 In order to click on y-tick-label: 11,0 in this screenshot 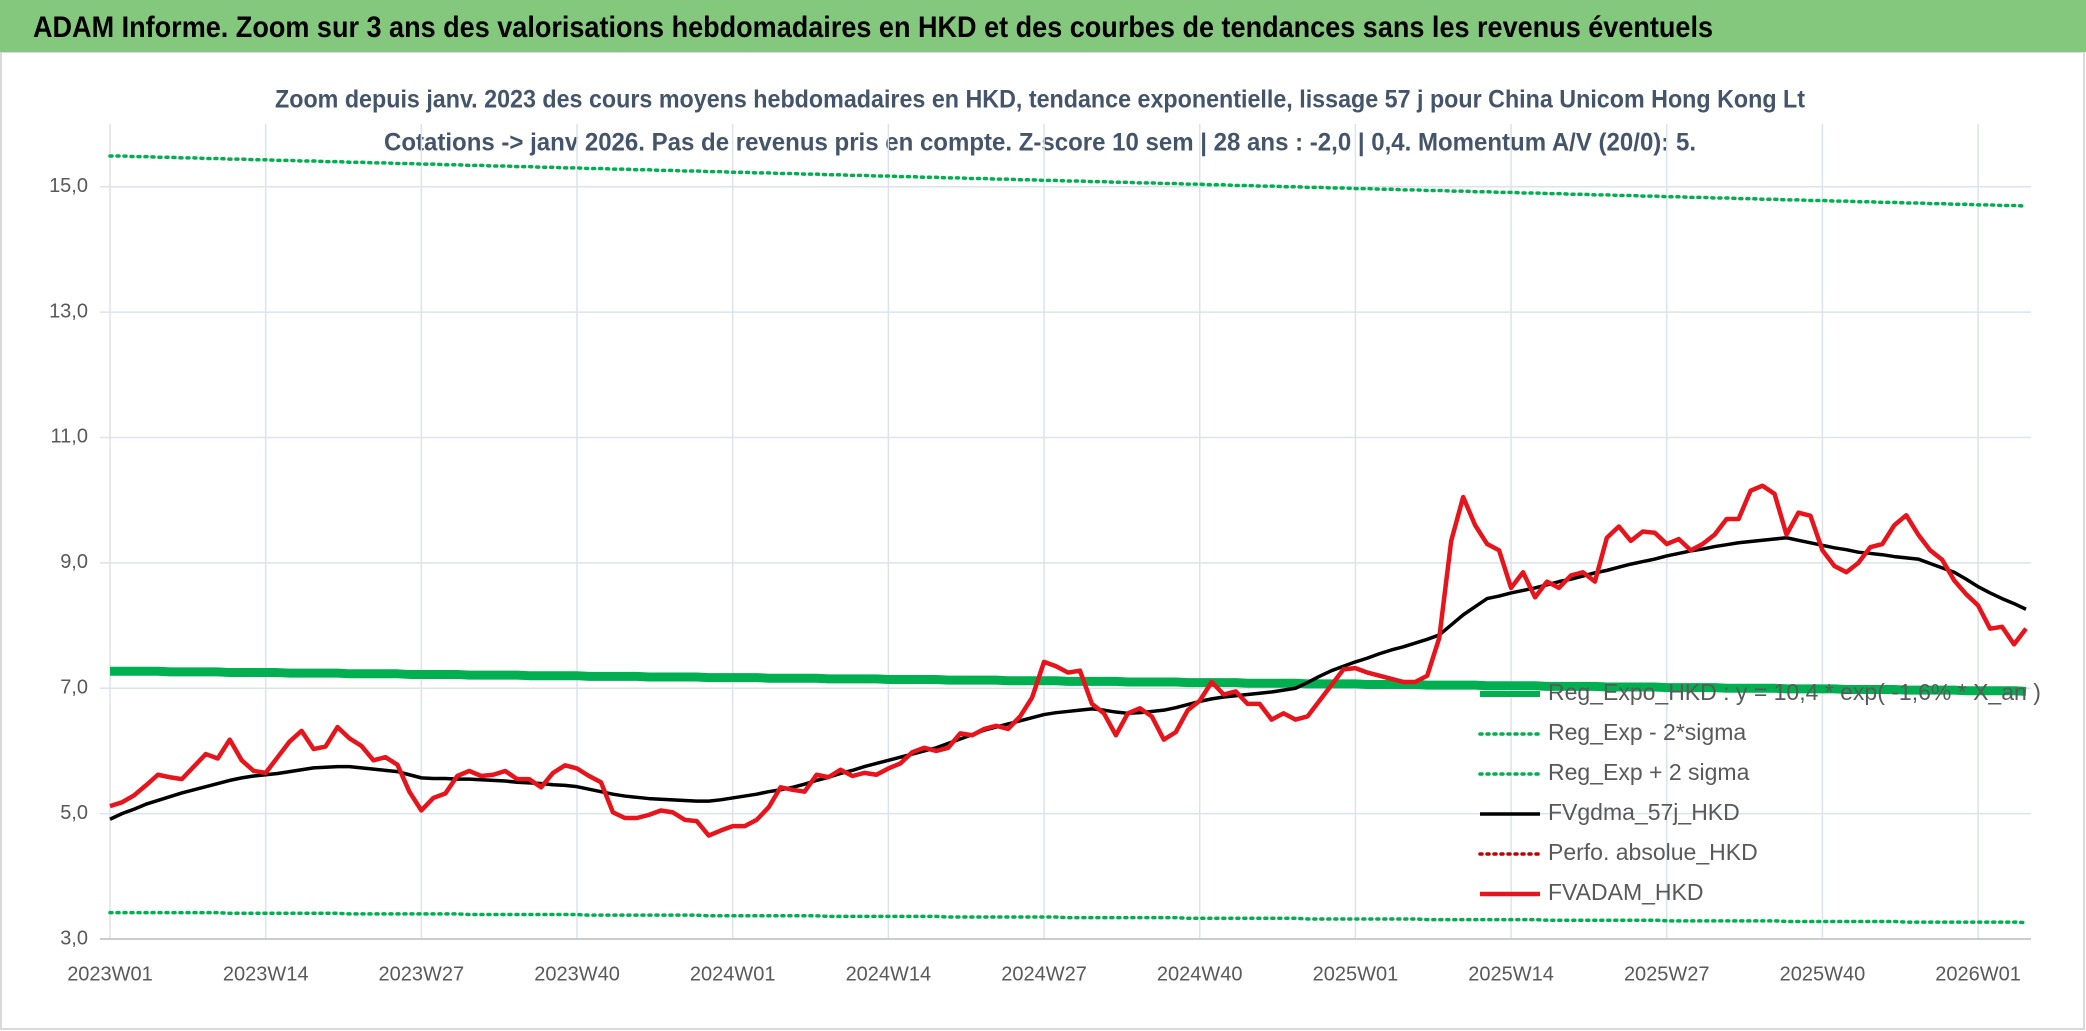, I will do `click(69, 437)`.